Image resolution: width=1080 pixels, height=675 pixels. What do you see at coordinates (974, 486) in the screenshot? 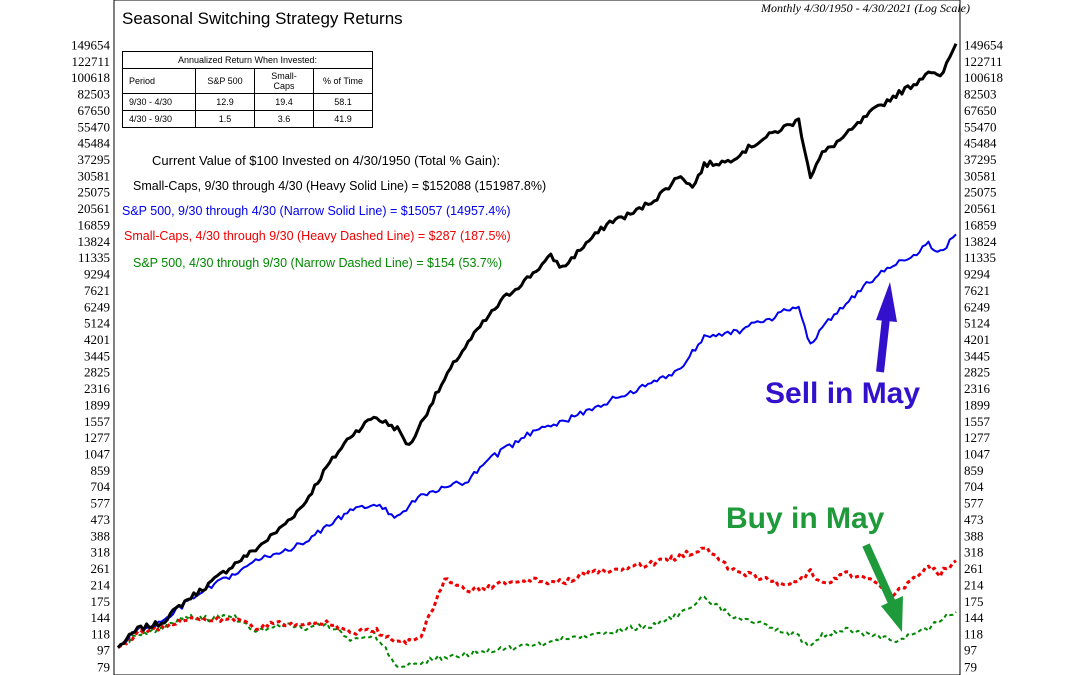
I see `y-tick-label-right: 704` at bounding box center [974, 486].